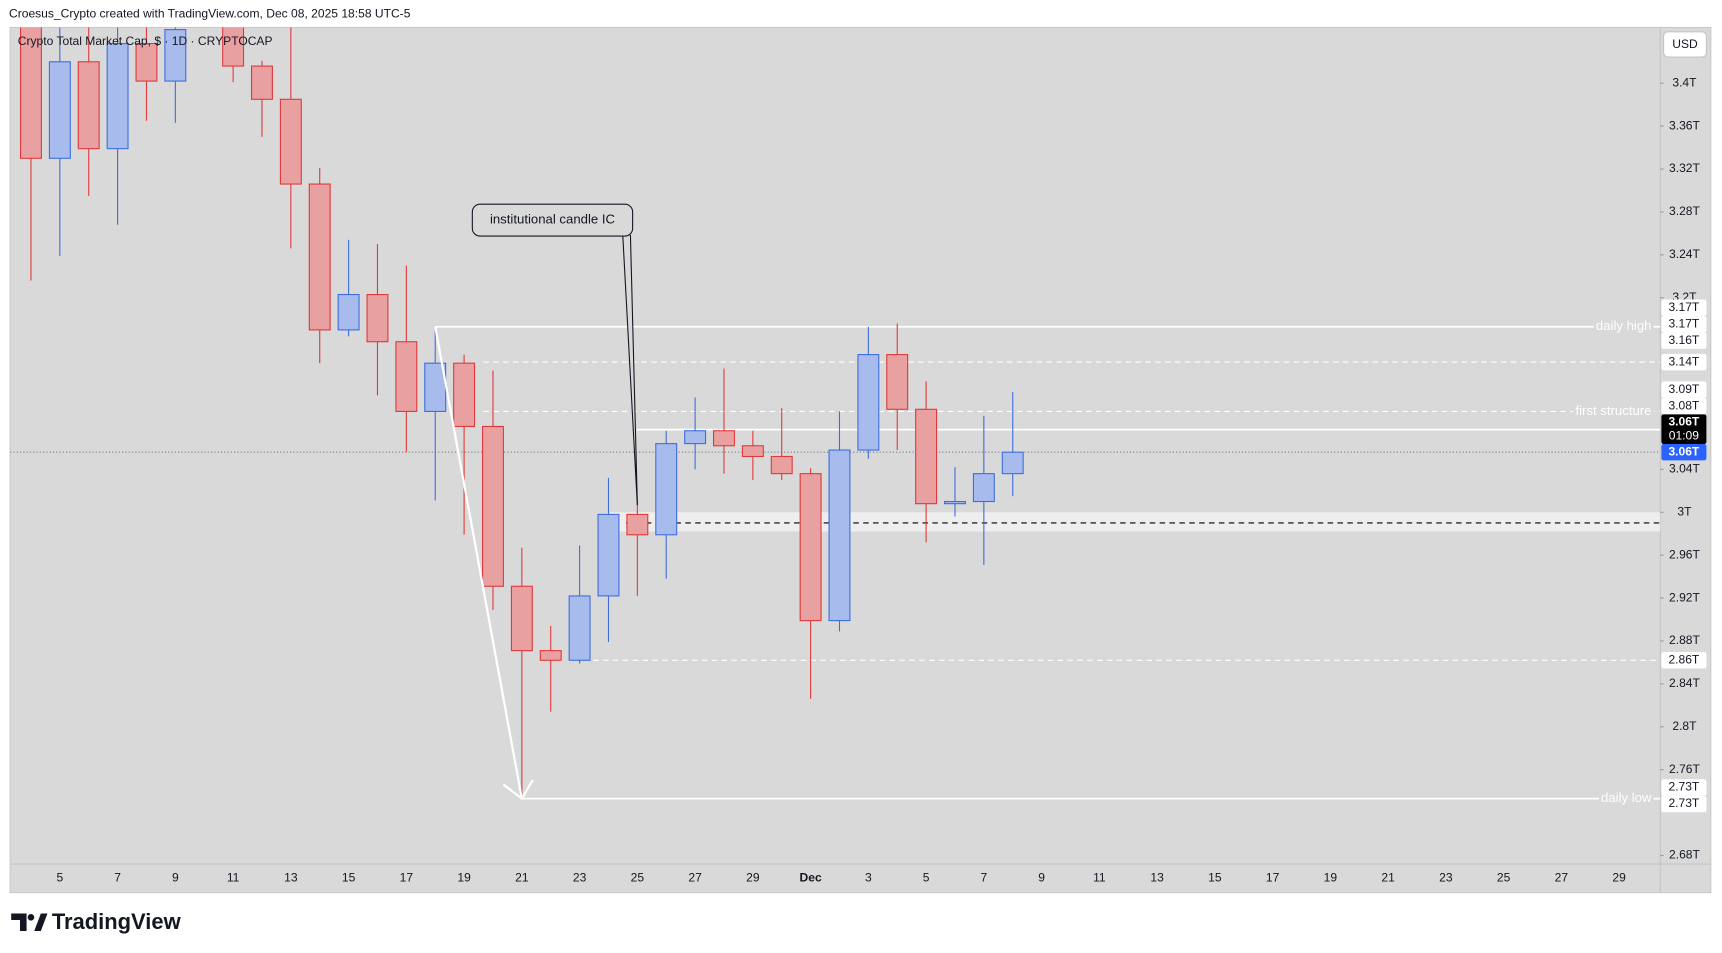 The width and height of the screenshot is (1722, 953). I want to click on trend-arrow, so click(478, 562).